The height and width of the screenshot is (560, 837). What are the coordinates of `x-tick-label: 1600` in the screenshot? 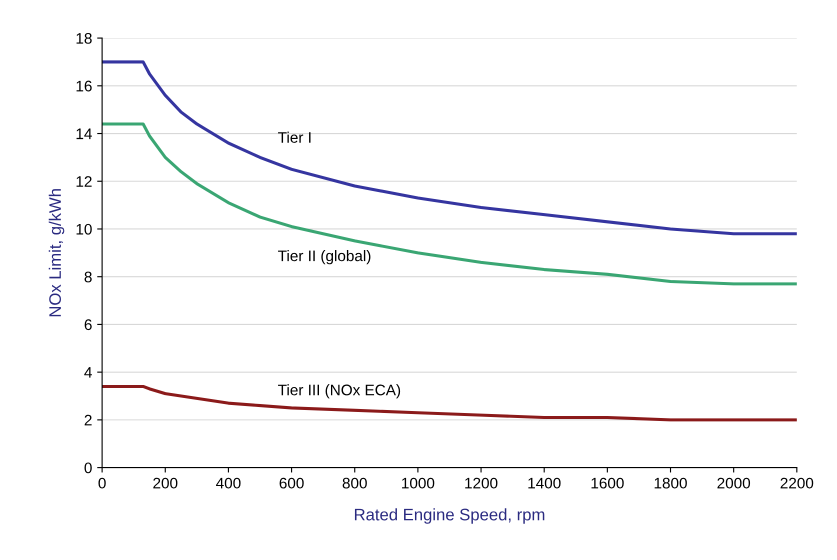 It's located at (608, 483).